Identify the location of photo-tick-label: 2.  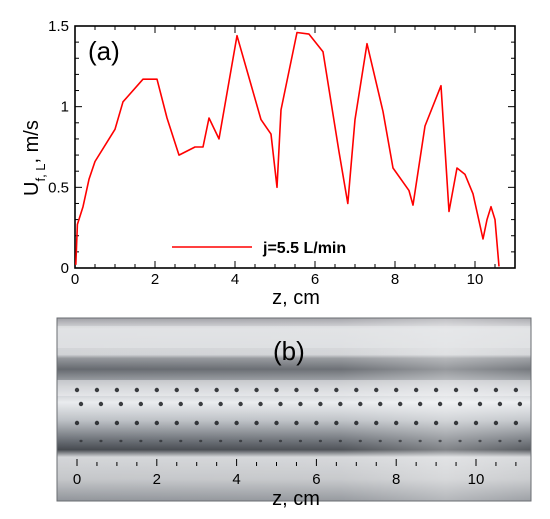
(157, 479).